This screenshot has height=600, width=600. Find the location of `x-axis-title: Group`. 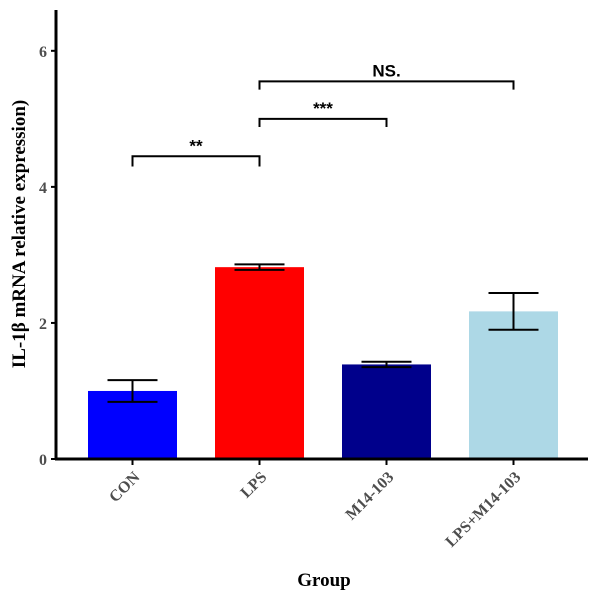

x-axis-title: Group is located at coordinates (324, 580).